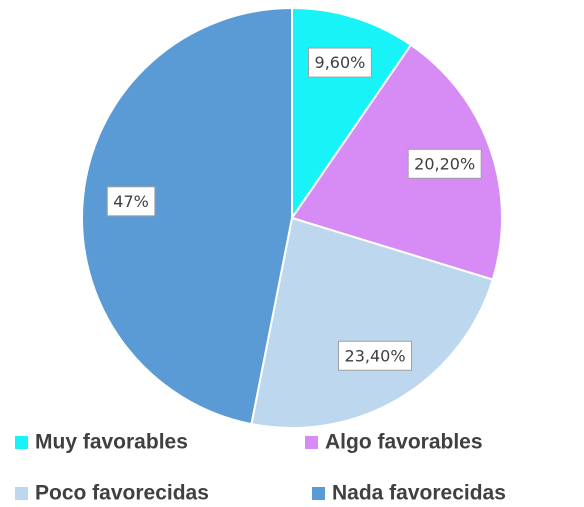 Image resolution: width=584 pixels, height=507 pixels. Describe the element at coordinates (419, 493) in the screenshot. I see `legend-label: Nada favorecidas` at that location.